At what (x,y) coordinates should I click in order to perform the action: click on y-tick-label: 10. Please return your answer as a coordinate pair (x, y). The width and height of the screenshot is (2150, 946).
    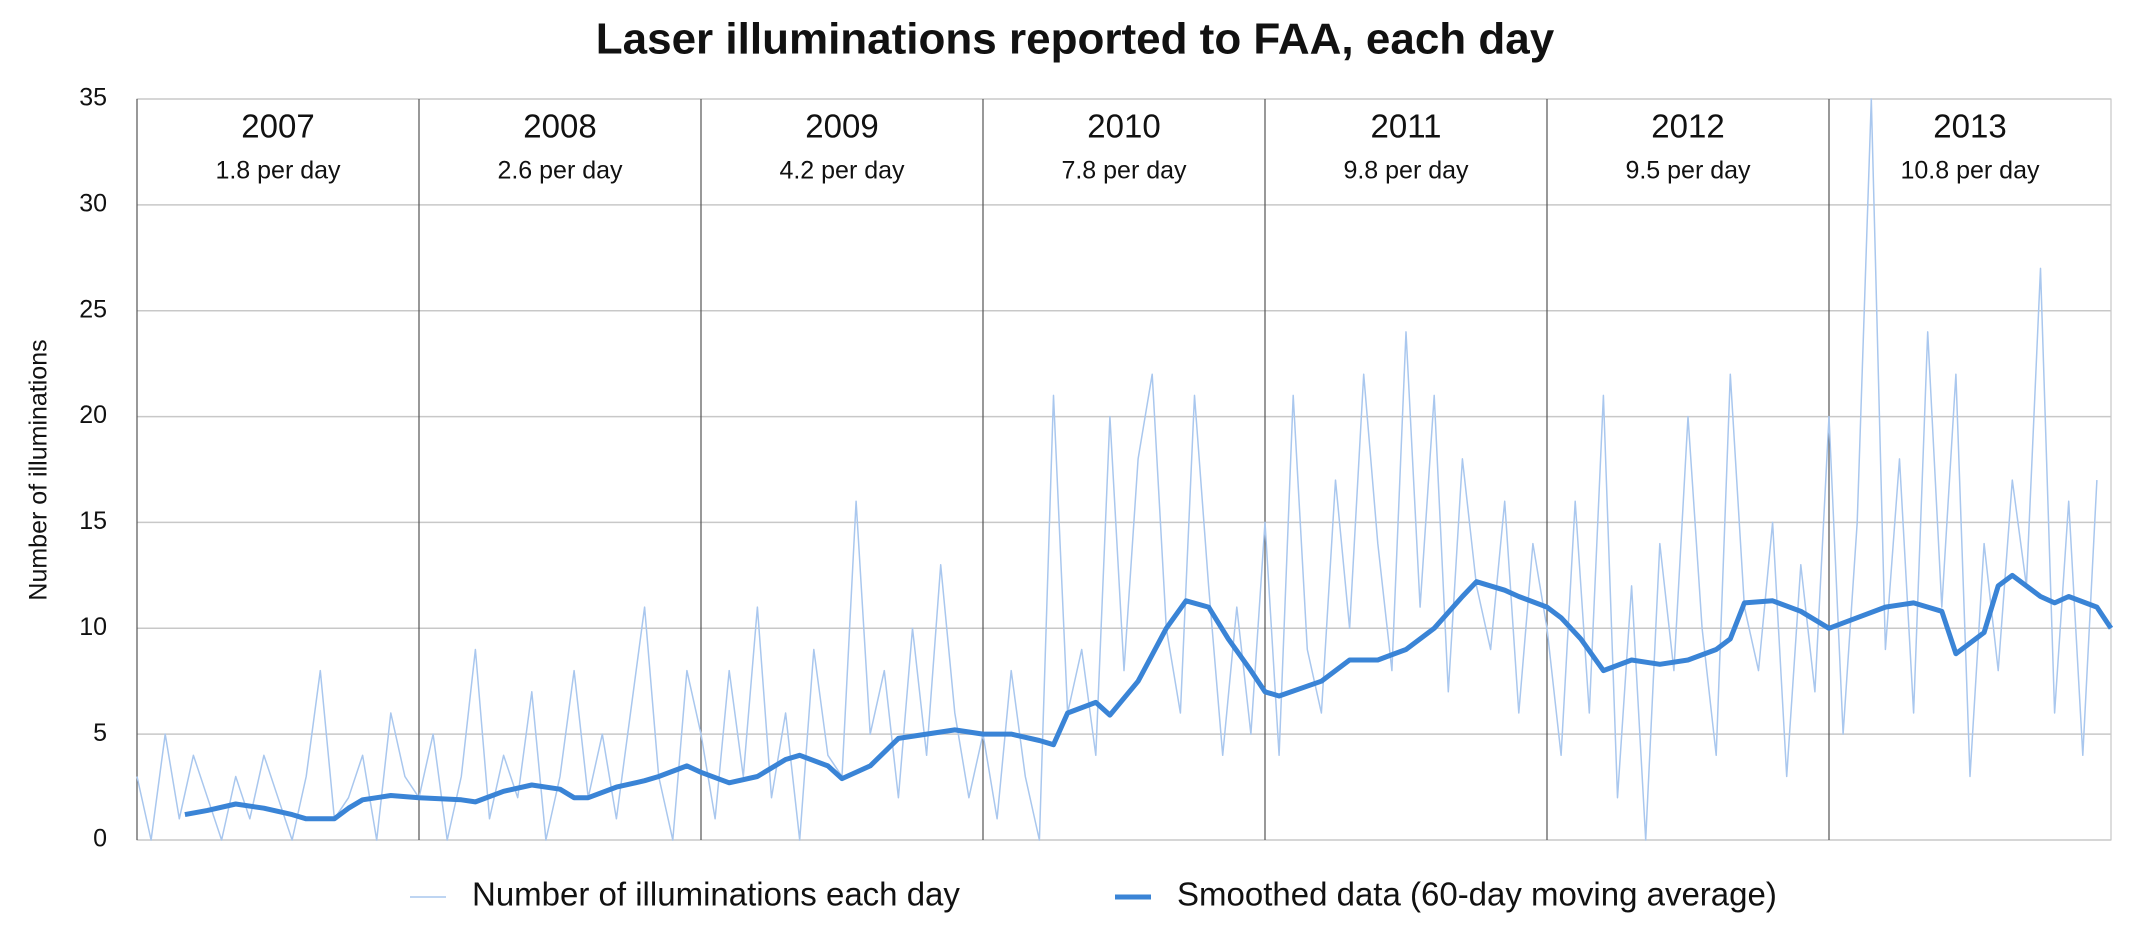
    Looking at the image, I should click on (93, 627).